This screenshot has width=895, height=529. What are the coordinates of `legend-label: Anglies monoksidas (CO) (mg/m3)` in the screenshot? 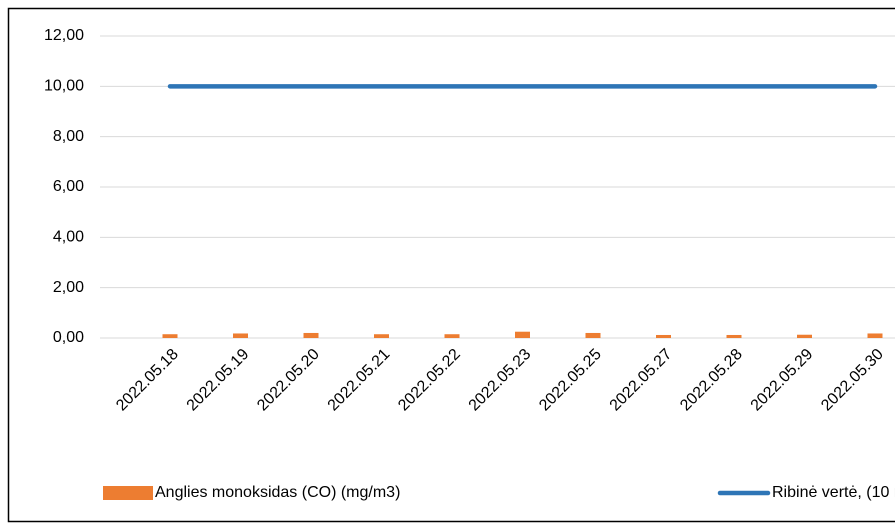 It's located at (277, 492).